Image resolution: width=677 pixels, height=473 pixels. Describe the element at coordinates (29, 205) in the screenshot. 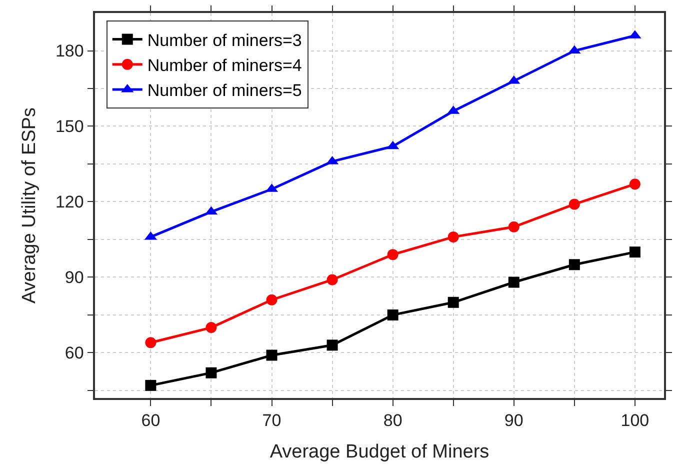

I see `y-axis-title: Average Utility of ESPs` at that location.